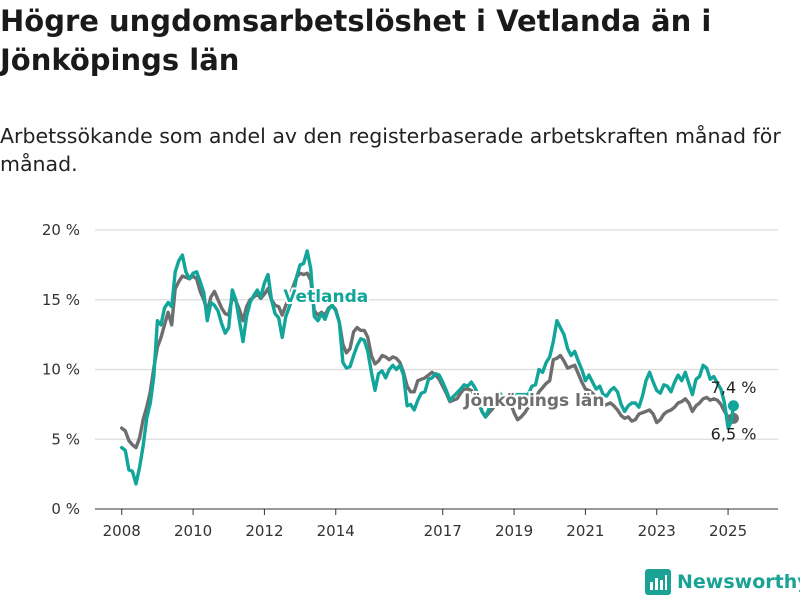 This screenshot has height=600, width=800. What do you see at coordinates (734, 387) in the screenshot?
I see `end-value-vetlanda: 7,4 %` at bounding box center [734, 387].